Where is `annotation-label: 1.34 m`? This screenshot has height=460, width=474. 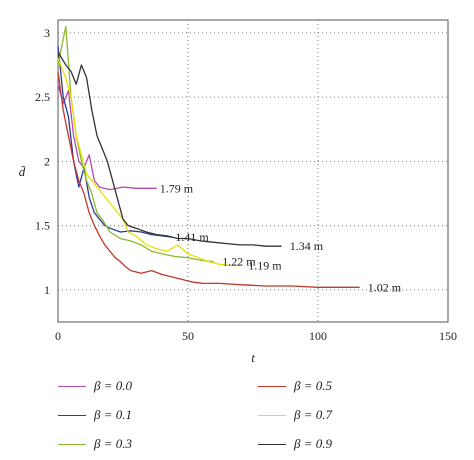 annotation-label: 1.34 m is located at coordinates (307, 246).